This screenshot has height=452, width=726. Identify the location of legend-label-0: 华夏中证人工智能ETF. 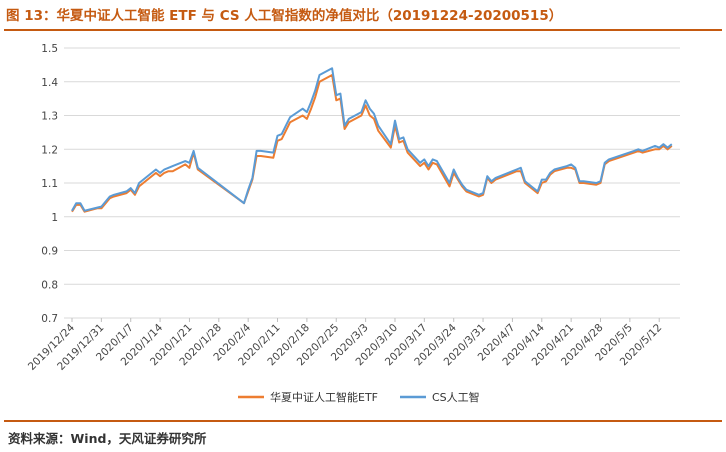
(324, 397).